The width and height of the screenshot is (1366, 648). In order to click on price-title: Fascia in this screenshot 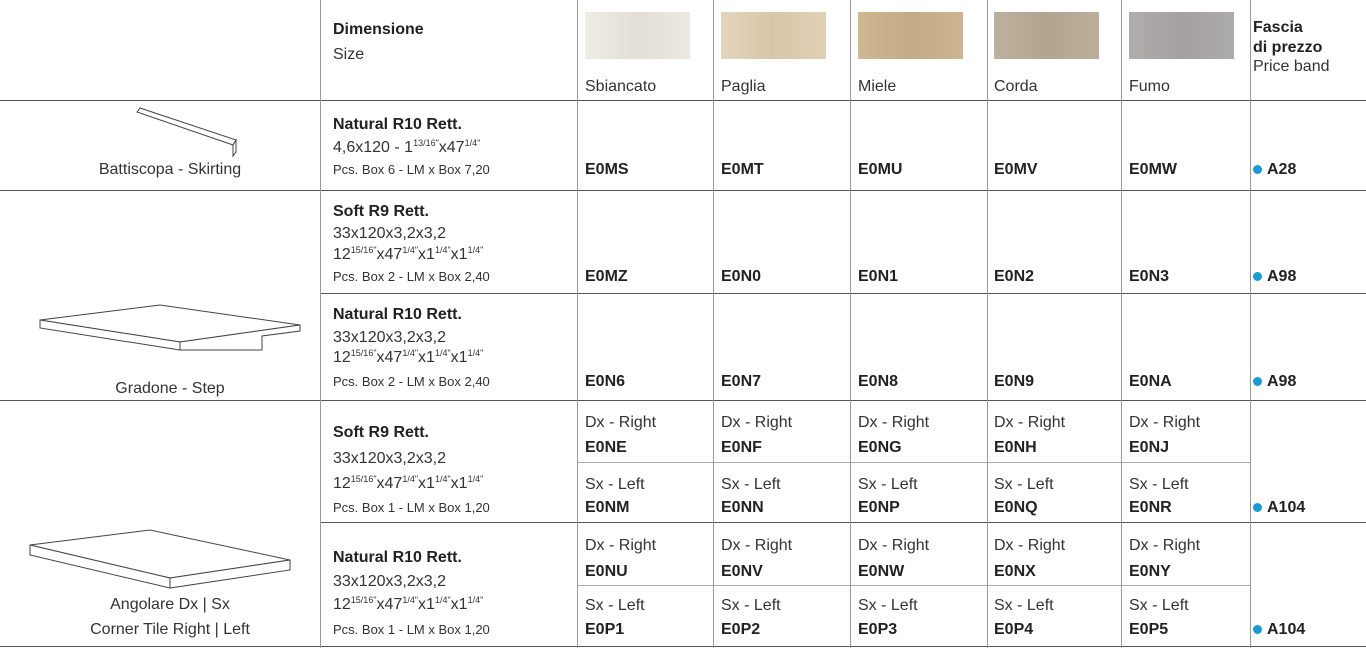, I will do `click(1278, 27)`.